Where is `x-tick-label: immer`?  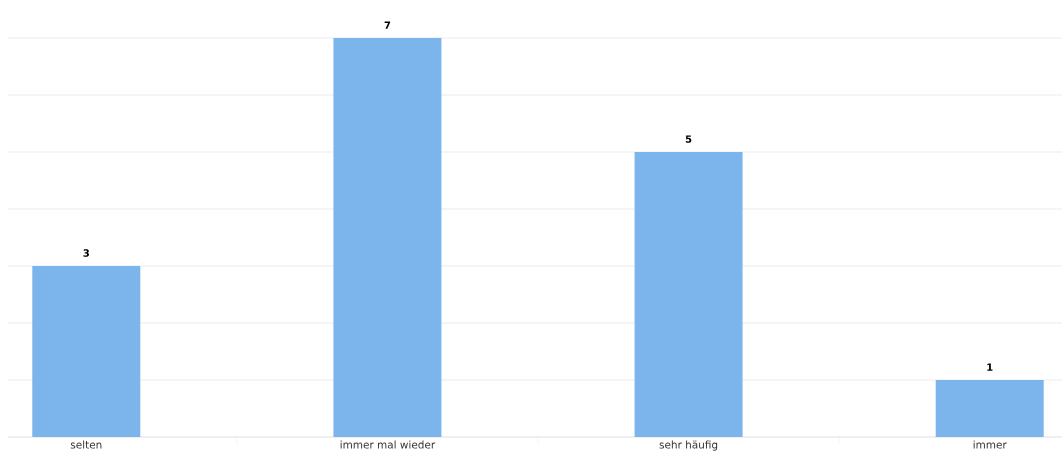 x-tick-label: immer is located at coordinates (990, 444).